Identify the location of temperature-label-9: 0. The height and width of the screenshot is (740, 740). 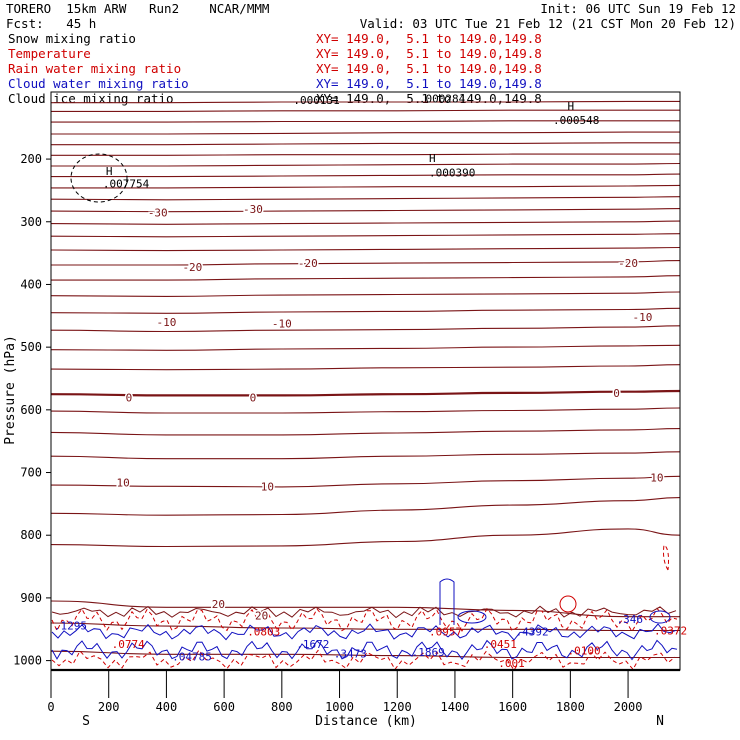
(129, 397).